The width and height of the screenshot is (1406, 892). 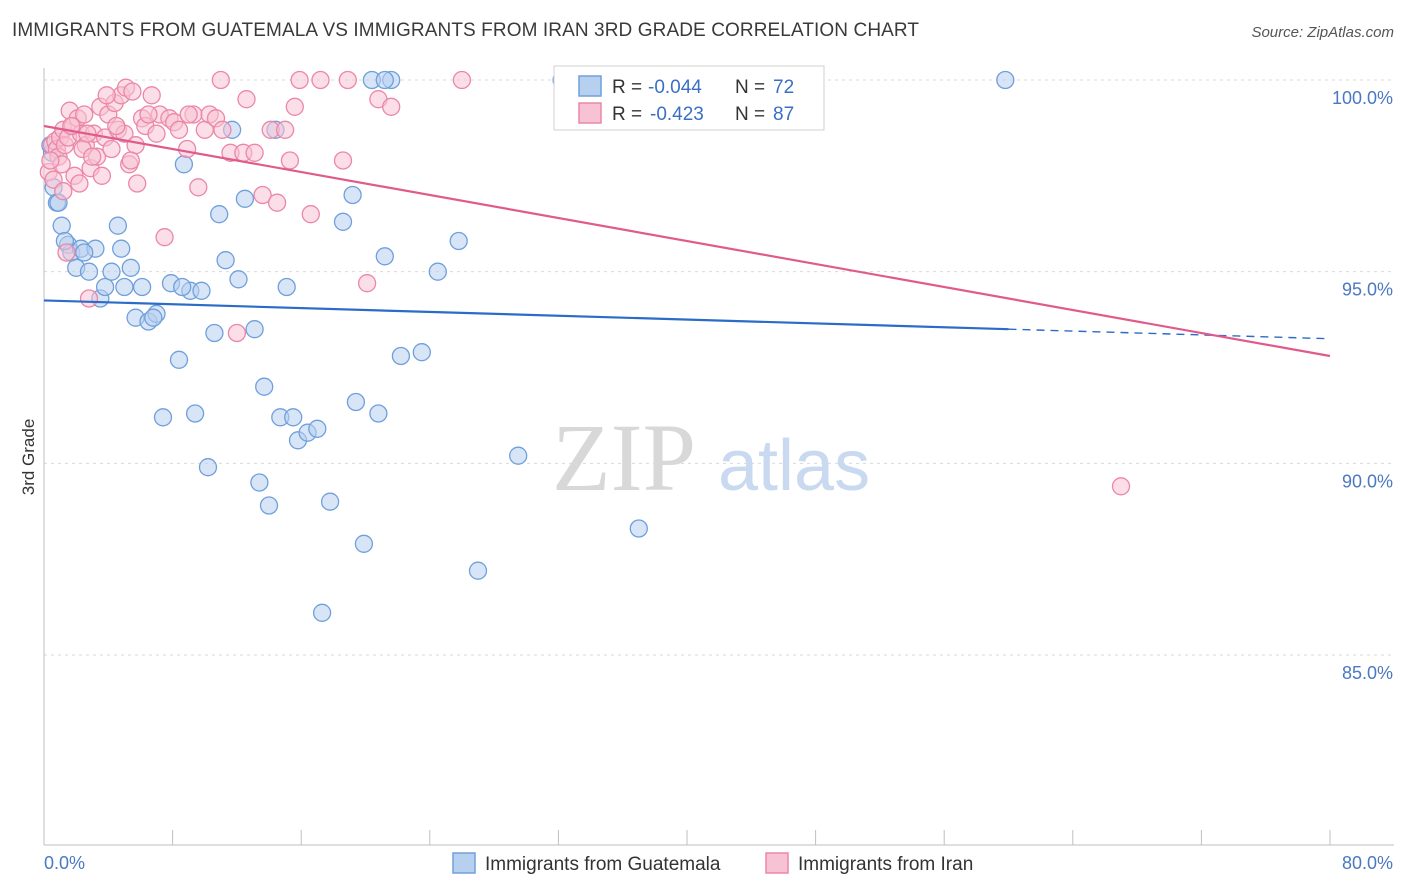 I want to click on watermark: ZIP atlas, so click(x=711, y=457).